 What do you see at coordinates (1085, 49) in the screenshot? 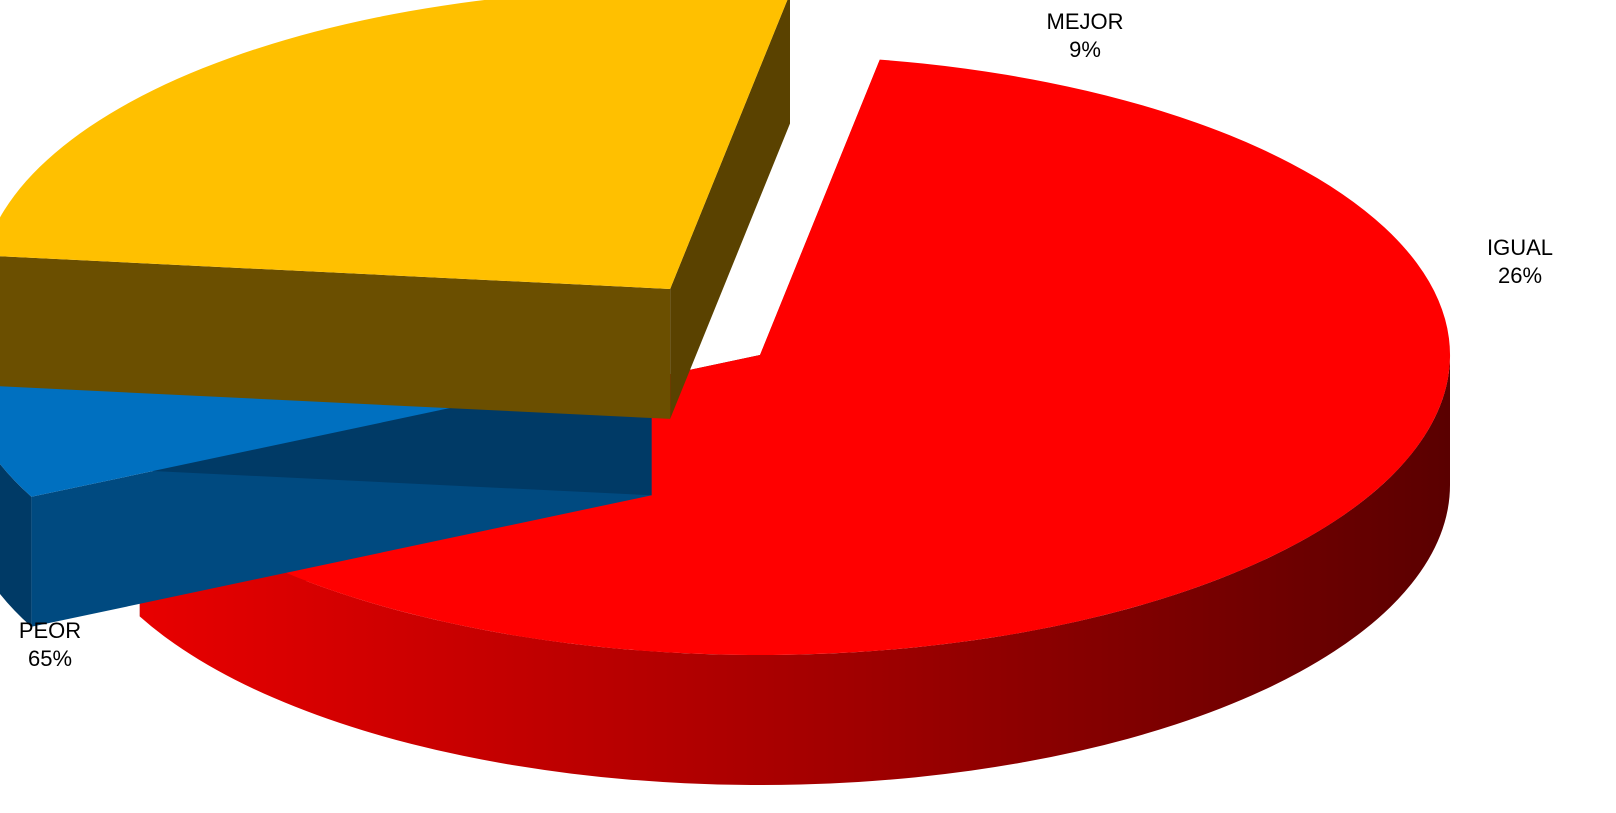
I see `pie-label-mejor-percent: 9%` at bounding box center [1085, 49].